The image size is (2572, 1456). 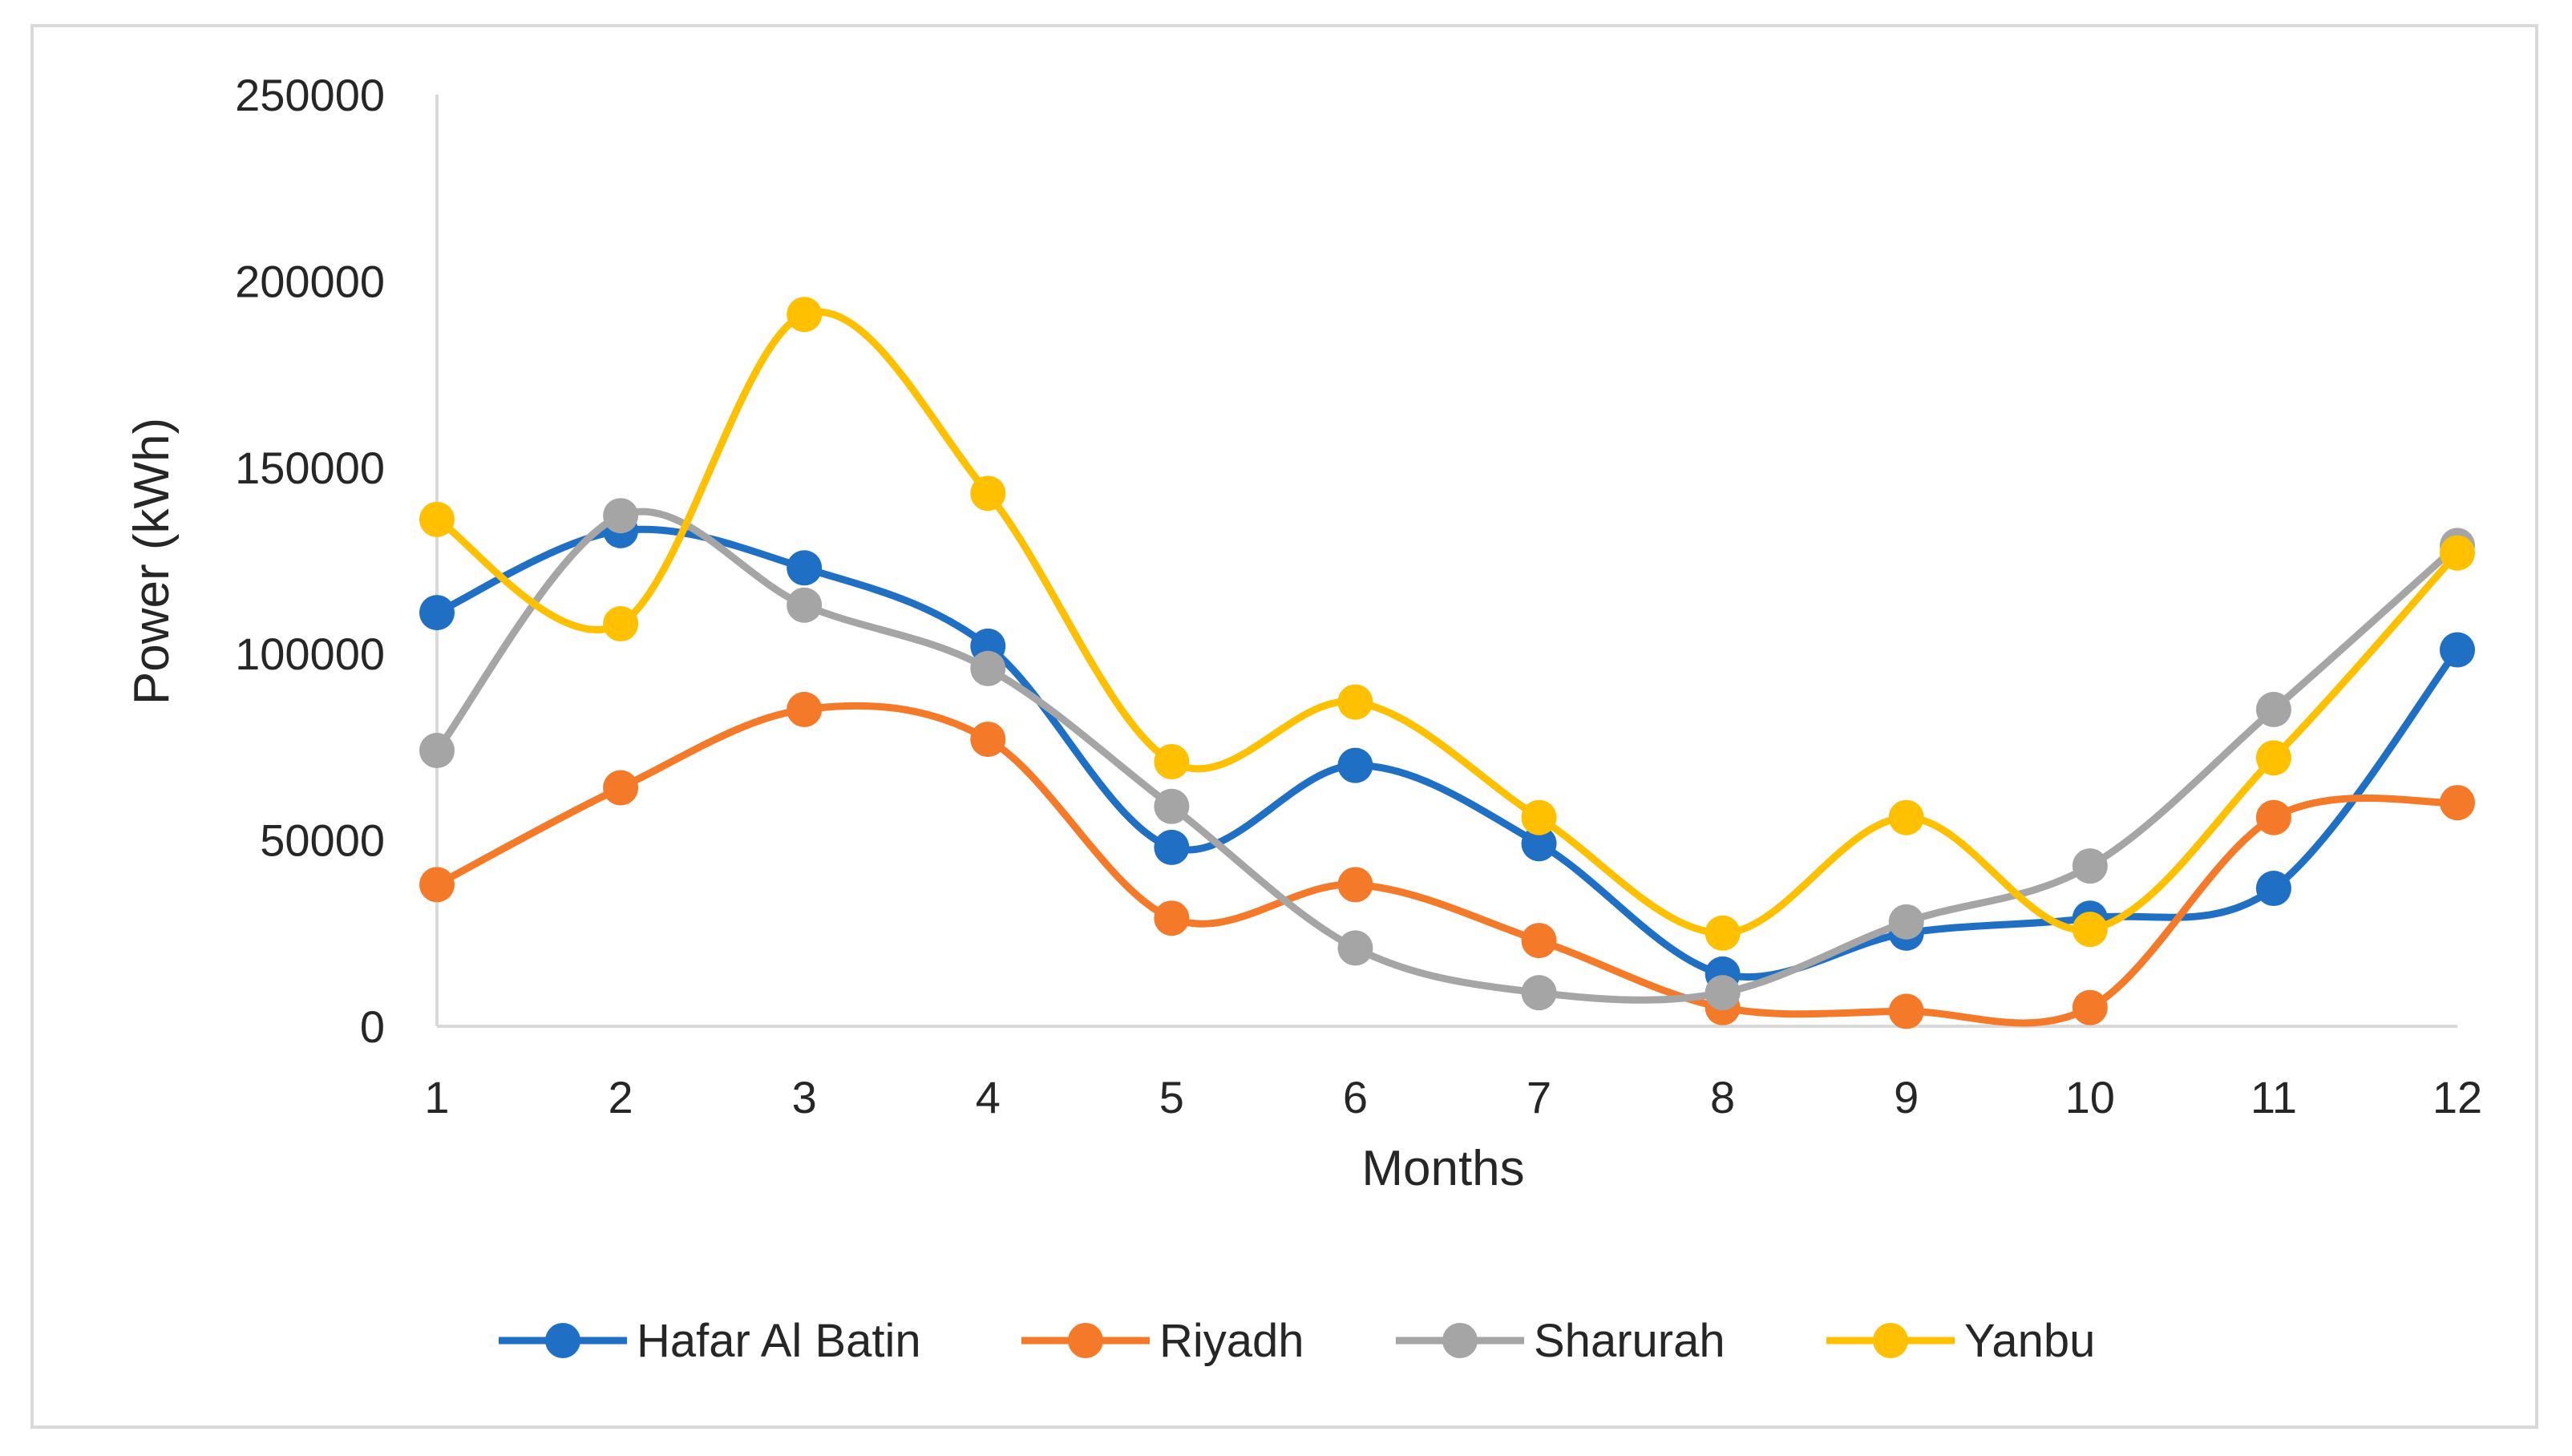 I want to click on y-tick-label: 150000, so click(x=310, y=468).